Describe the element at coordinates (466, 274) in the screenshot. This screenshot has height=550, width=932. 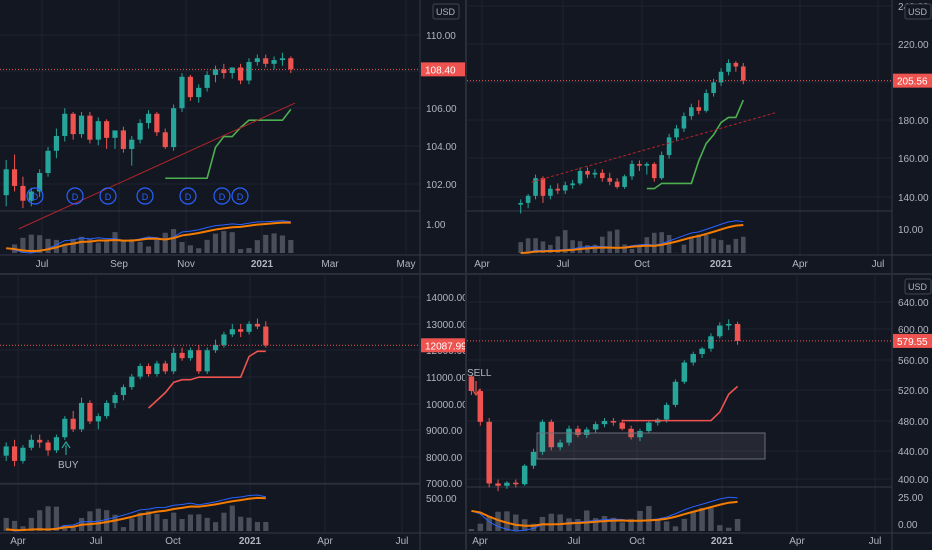
I see `horizontal-divider` at that location.